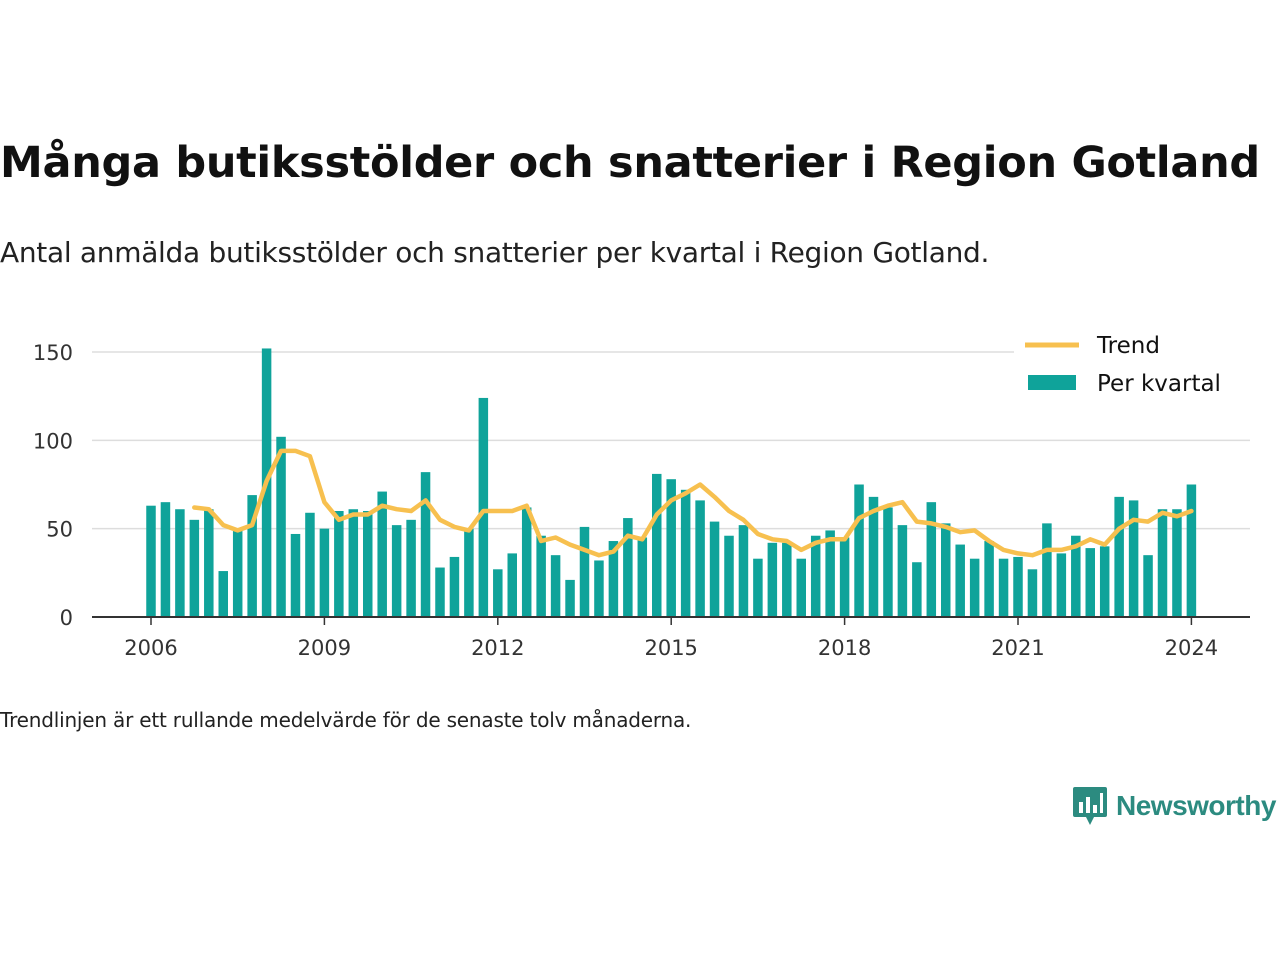 This screenshot has width=1280, height=960. I want to click on x-tick-label: 2006, so click(150, 648).